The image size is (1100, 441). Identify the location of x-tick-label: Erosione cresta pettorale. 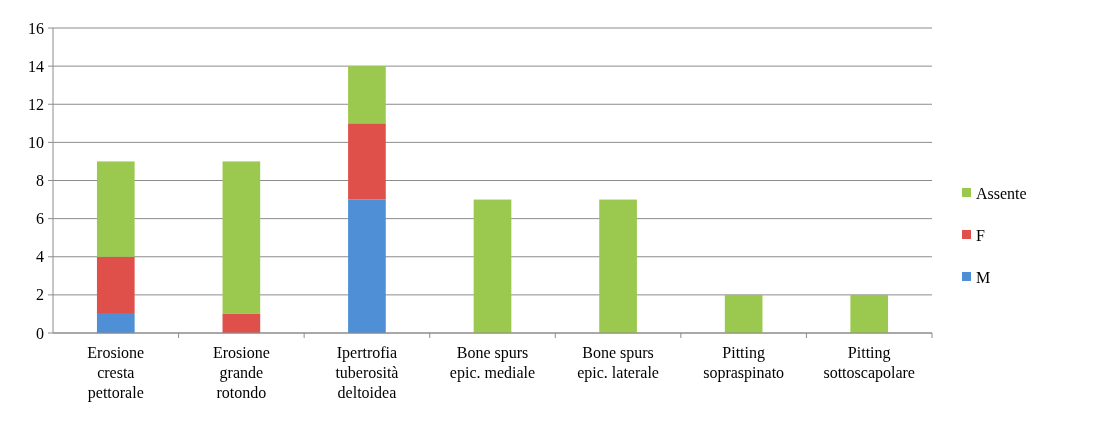
(116, 373).